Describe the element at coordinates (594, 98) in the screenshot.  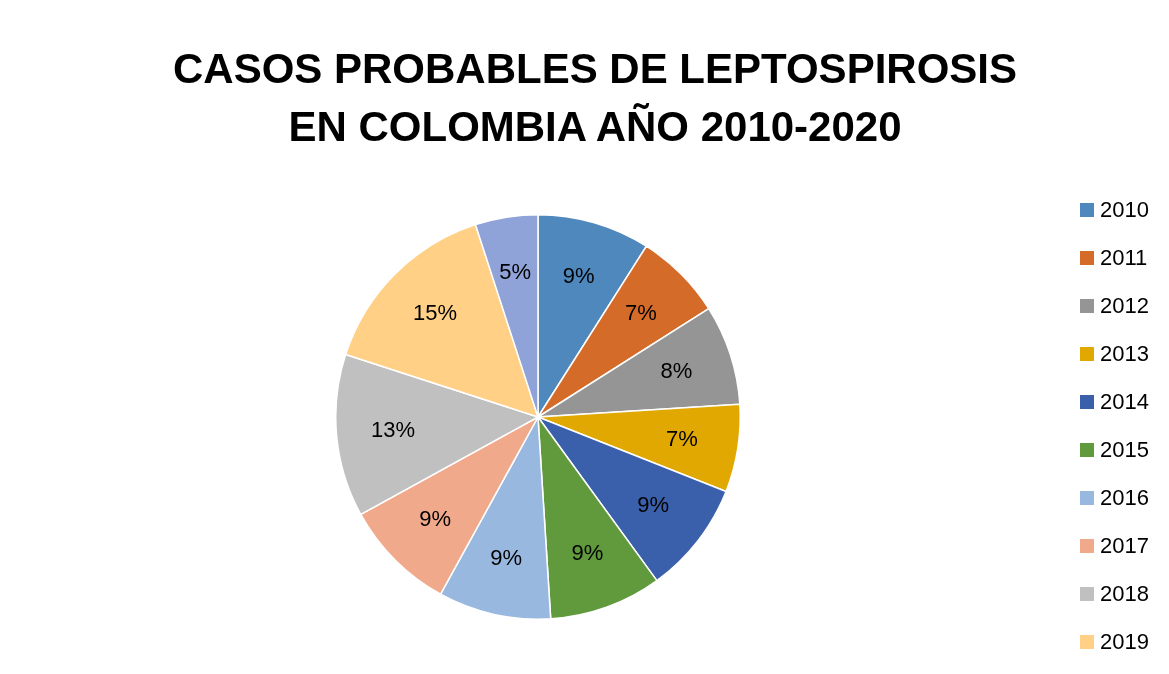
I see `chart-title: CASOS PROBABLES DE LEPTOSPIROSIS EN COLOMBIA AÑO 2010-2020` at that location.